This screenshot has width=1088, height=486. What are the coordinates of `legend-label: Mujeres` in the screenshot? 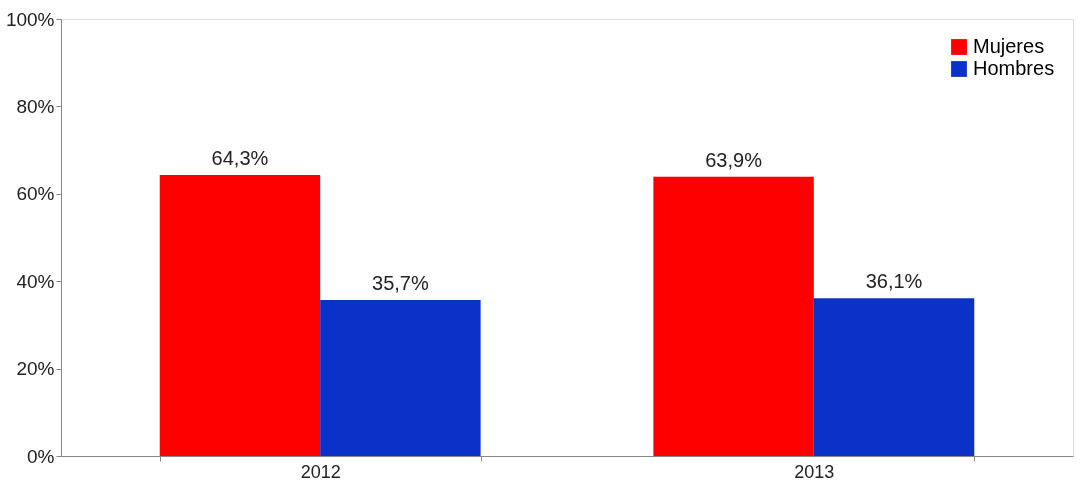 It's located at (1009, 46).